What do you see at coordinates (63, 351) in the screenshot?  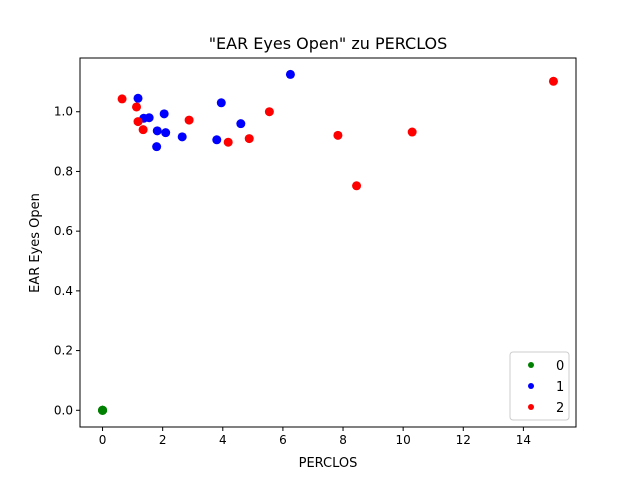 I see `y-tick-label-1: 0.2` at bounding box center [63, 351].